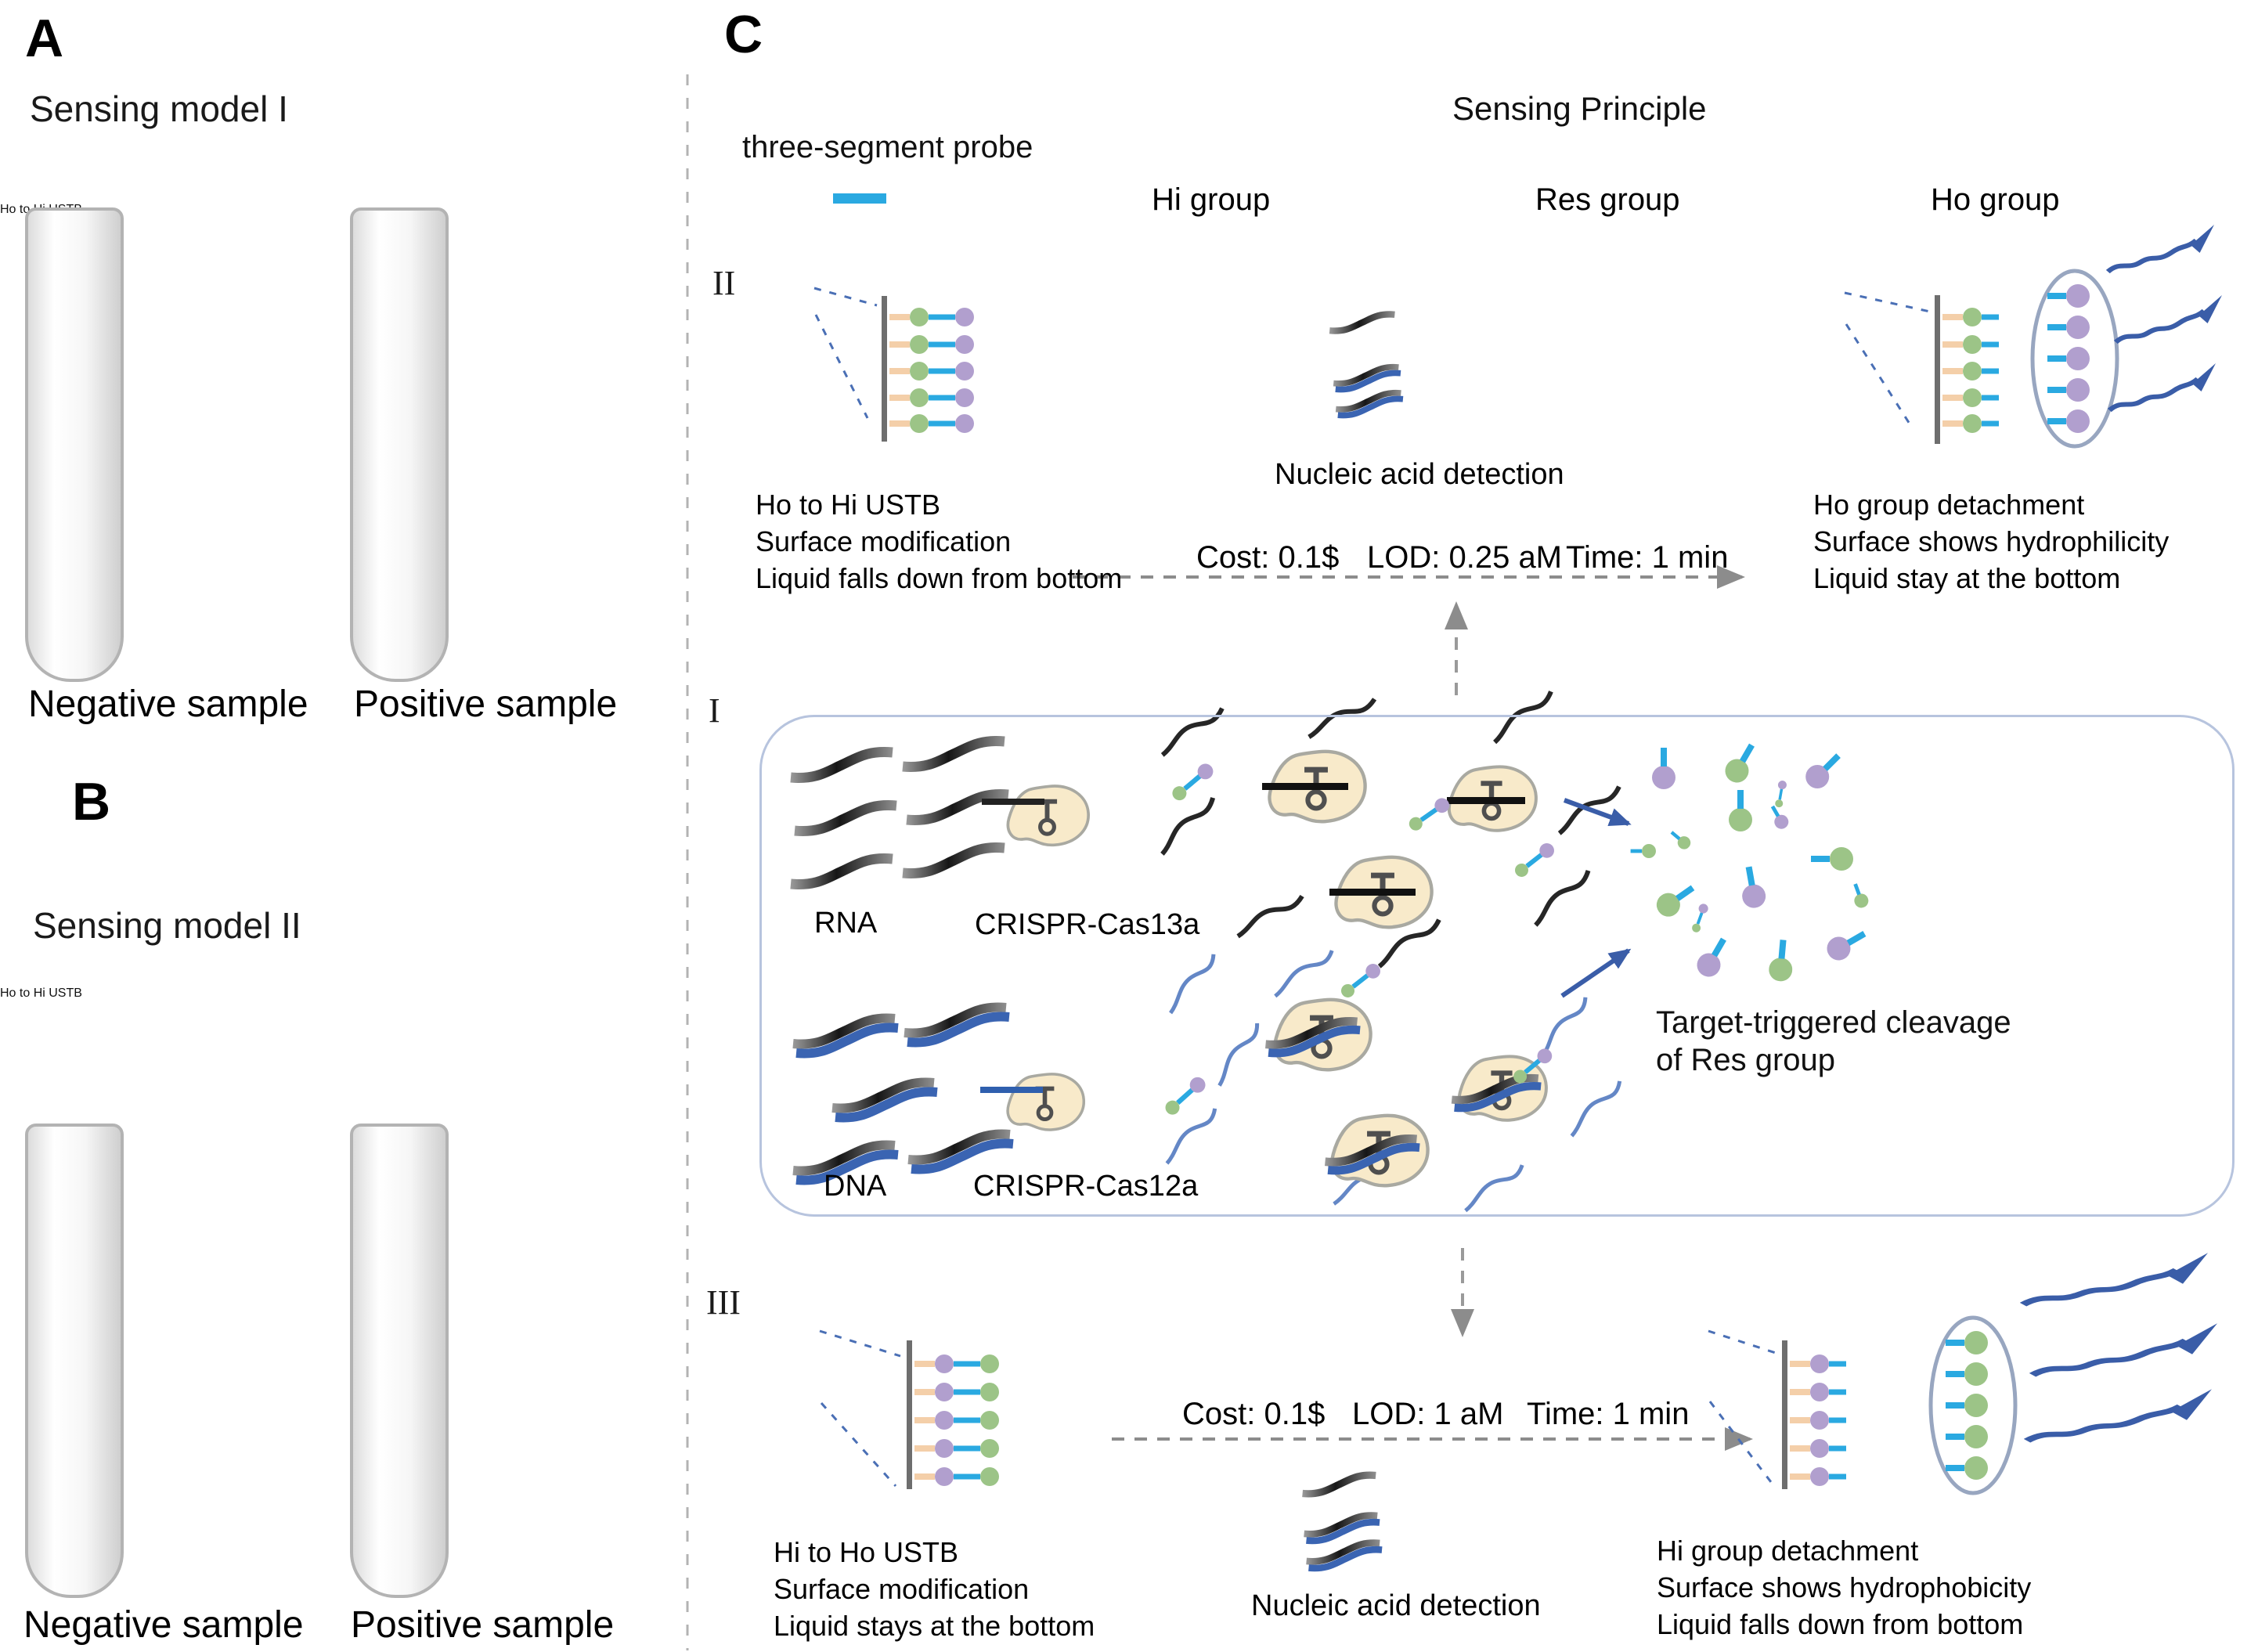 The width and height of the screenshot is (2258, 1652). I want to click on ho-group-label: Ho group, so click(1995, 199).